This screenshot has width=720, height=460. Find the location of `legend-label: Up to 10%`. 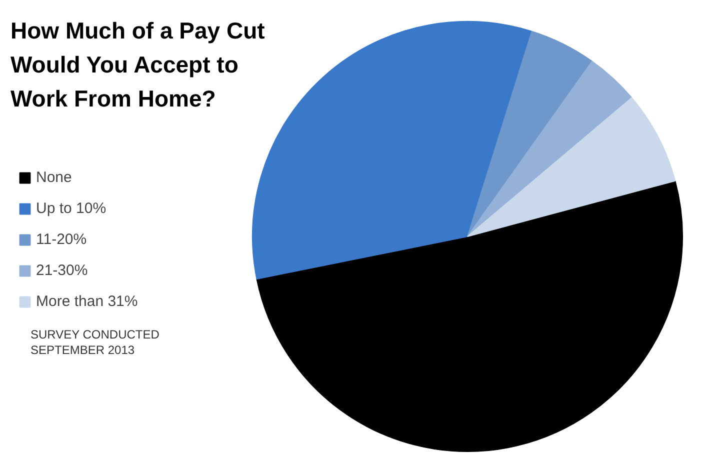

legend-label: Up to 10% is located at coordinates (71, 208).